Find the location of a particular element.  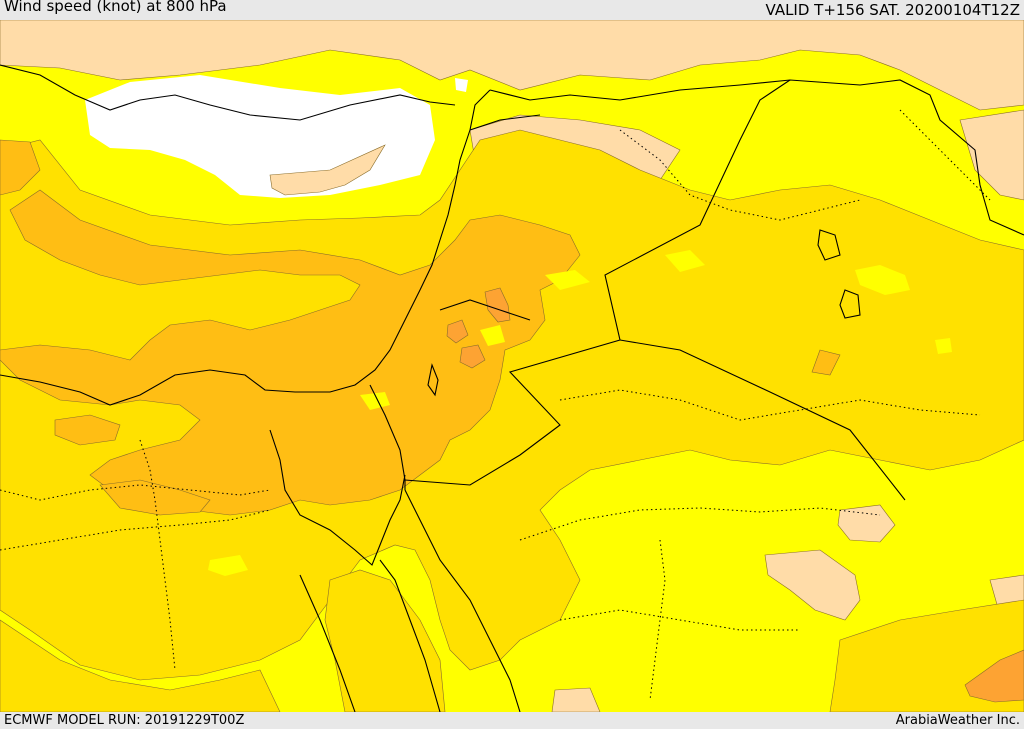

calm-zone-north is located at coordinates (512, 65).